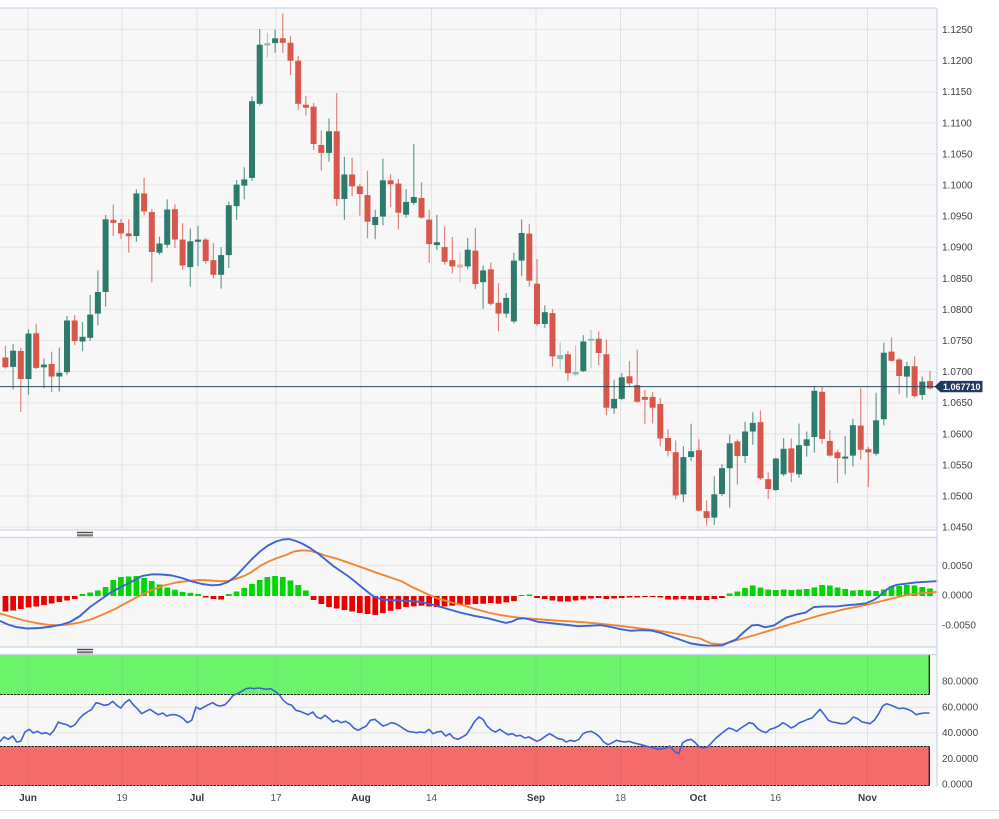 The height and width of the screenshot is (819, 999). What do you see at coordinates (957, 372) in the screenshot?
I see `svg-text: 1.0700` at bounding box center [957, 372].